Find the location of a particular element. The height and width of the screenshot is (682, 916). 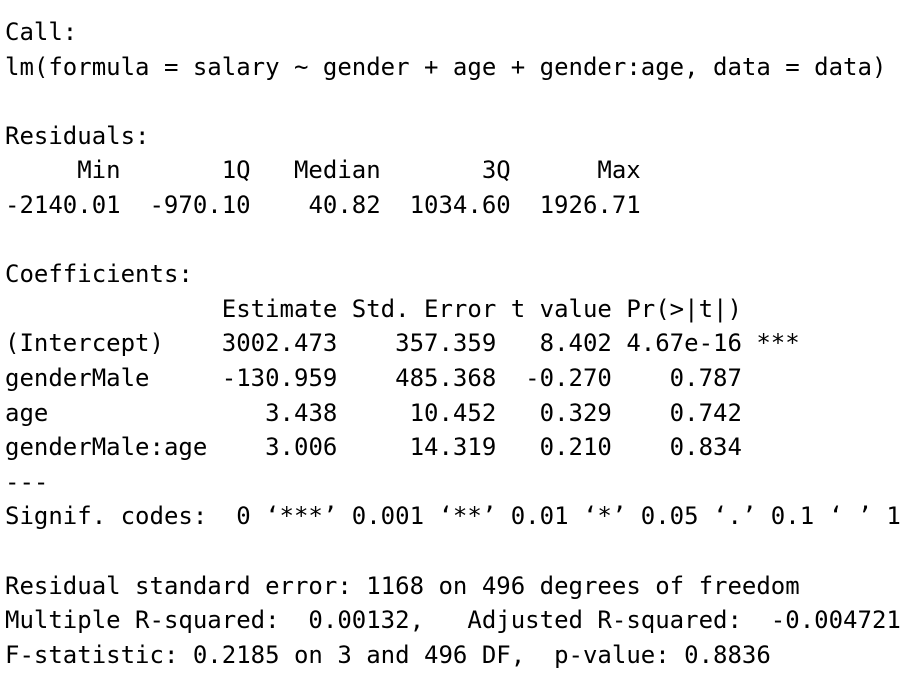

residuals-values: -2140.01 -970.10 40.82 1034.60 1926.71 is located at coordinates (460, 205).